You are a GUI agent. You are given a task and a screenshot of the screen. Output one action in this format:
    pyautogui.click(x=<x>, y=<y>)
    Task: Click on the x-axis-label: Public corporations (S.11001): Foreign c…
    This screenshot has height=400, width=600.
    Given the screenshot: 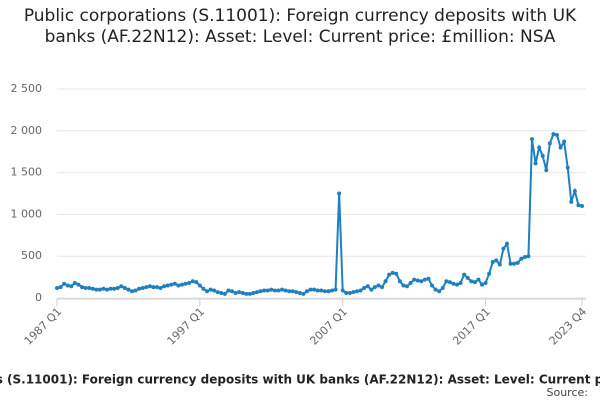 What is the action you would take?
    pyautogui.click(x=300, y=380)
    